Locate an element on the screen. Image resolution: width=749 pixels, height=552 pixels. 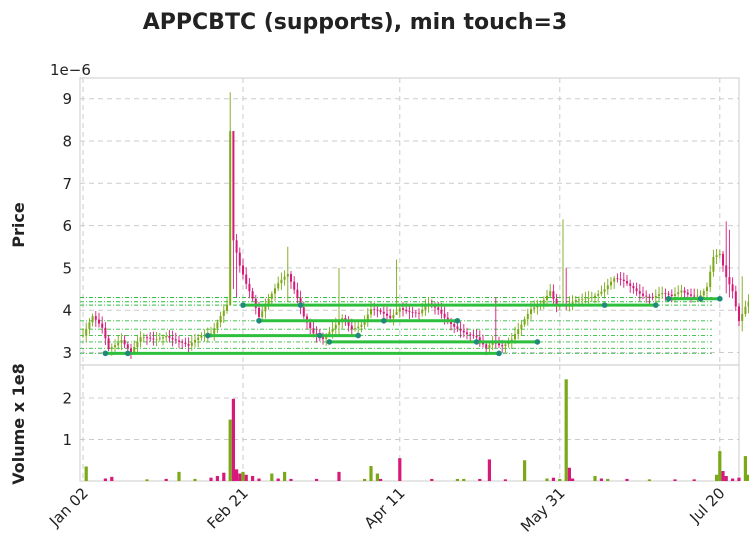
support-lines is located at coordinates (412, 326).